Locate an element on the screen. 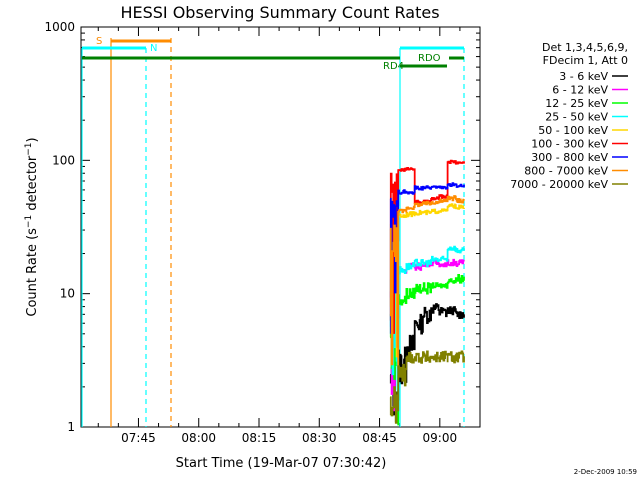 The height and width of the screenshot is (480, 640). series-3-6kev is located at coordinates (427, 363).